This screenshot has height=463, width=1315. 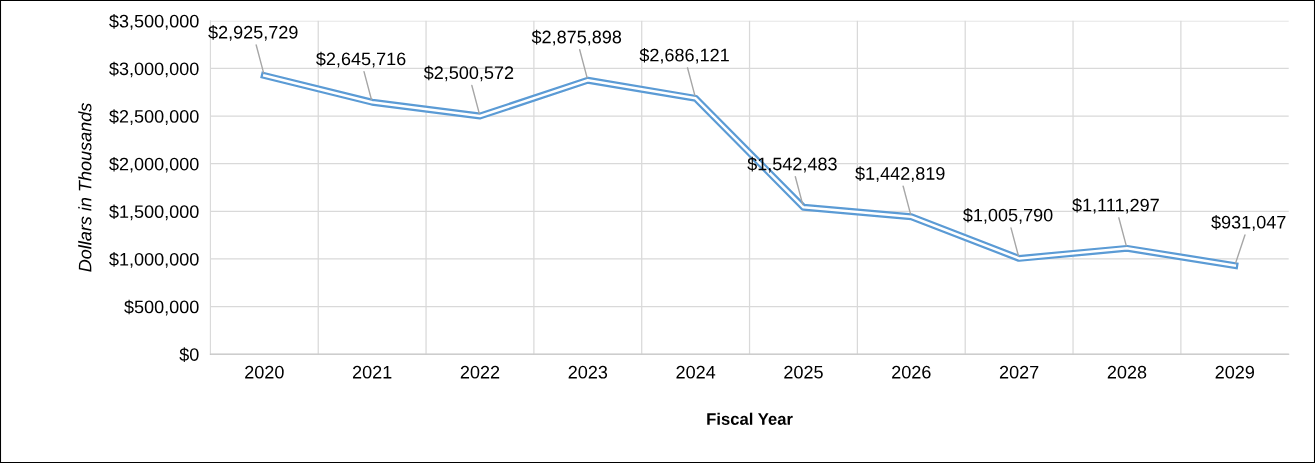 I want to click on y-tick-label: $1,000,000, so click(x=154, y=260).